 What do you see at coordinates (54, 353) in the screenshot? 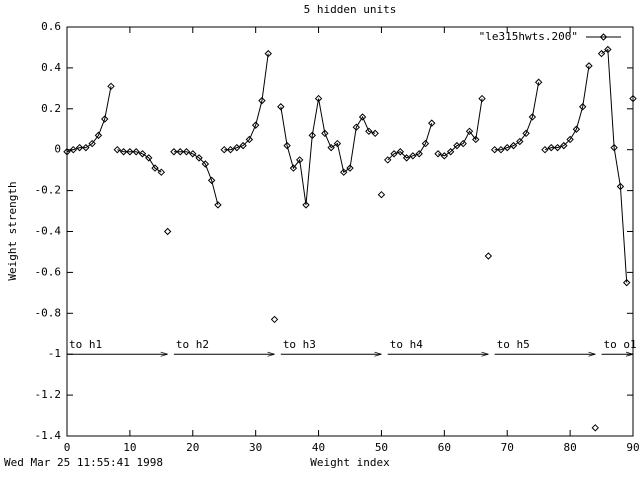
I see `y-tick-label: -1` at bounding box center [54, 353].